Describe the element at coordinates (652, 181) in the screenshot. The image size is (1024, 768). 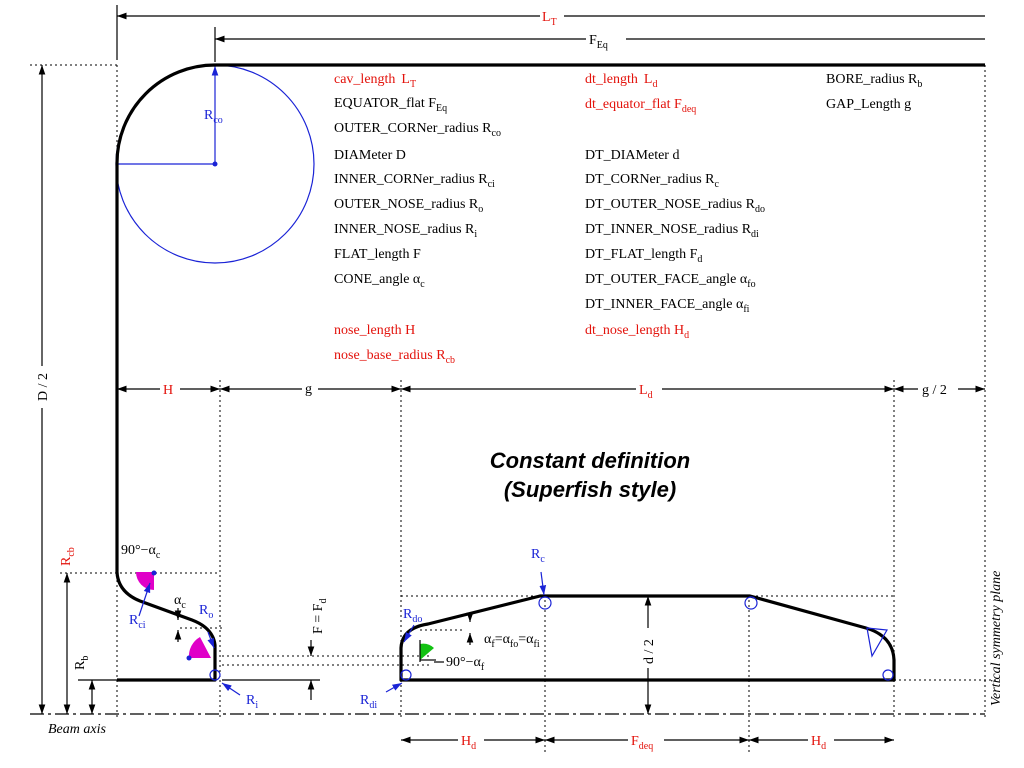
I see `svg-text: DT_CORNer_radius Rc` at that location.